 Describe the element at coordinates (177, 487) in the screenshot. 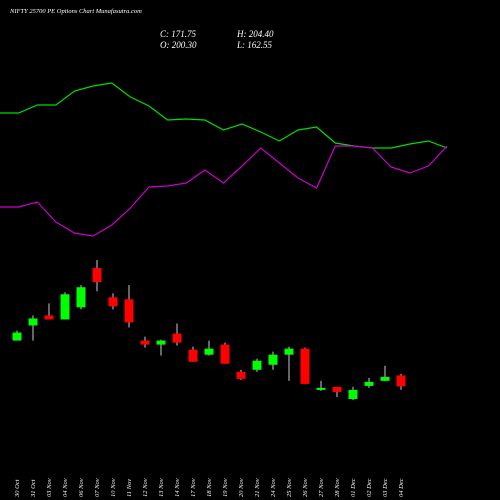

I see `x-tick-label: 14 Nov` at that location.